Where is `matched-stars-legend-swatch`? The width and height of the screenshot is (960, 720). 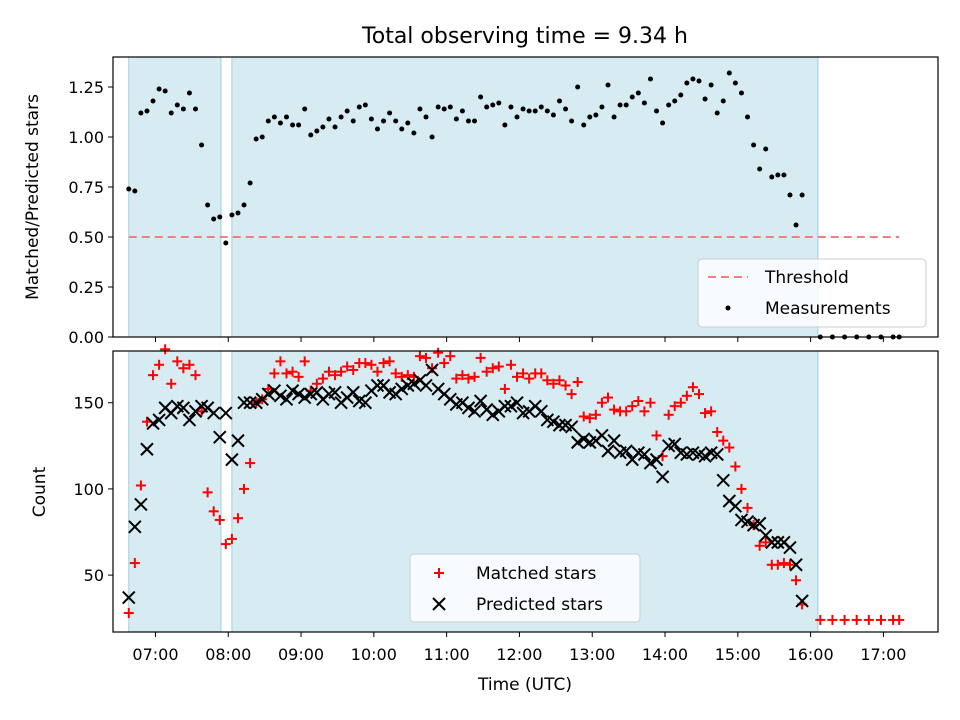
matched-stars-legend-swatch is located at coordinates (439, 573).